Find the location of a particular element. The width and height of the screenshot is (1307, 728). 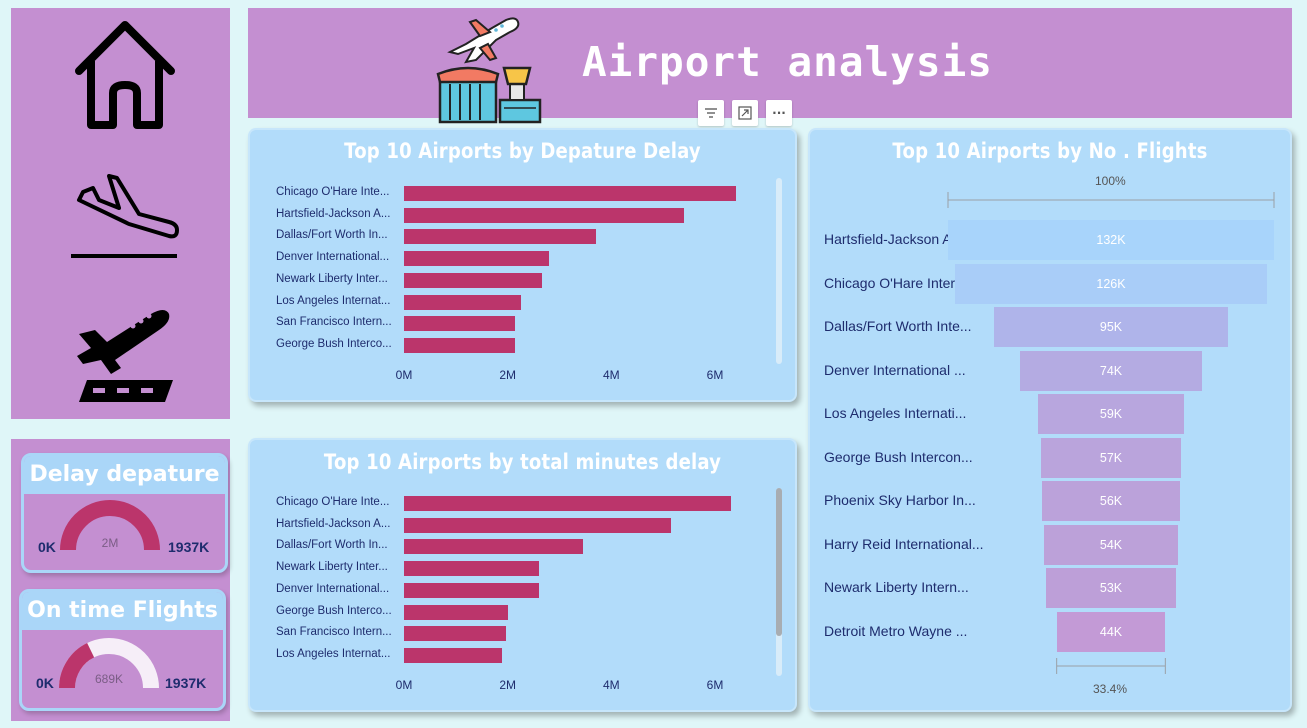

filter-icon is located at coordinates (711, 113).